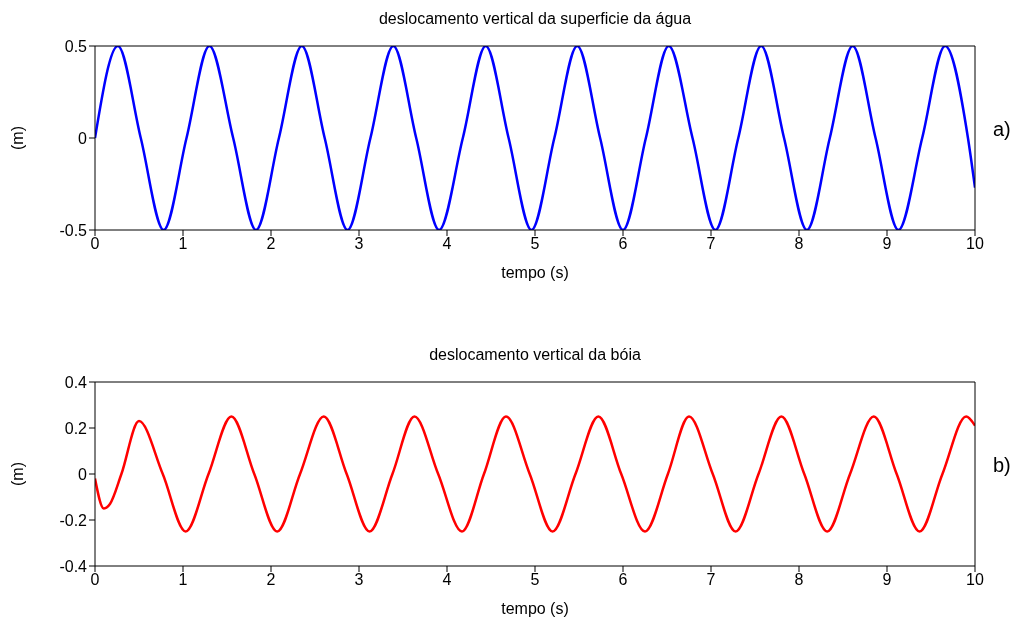 This screenshot has width=1033, height=626. What do you see at coordinates (535, 355) in the screenshot?
I see `chart-title: deslocamento vertical da bóia` at bounding box center [535, 355].